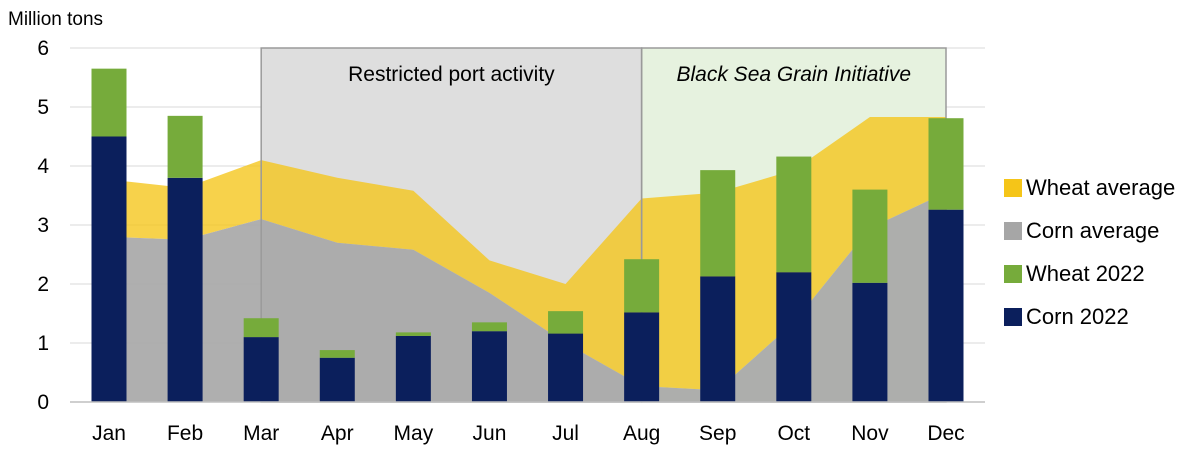 The image size is (1200, 450). I want to click on bar-wheat-2022-apr, so click(337, 354).